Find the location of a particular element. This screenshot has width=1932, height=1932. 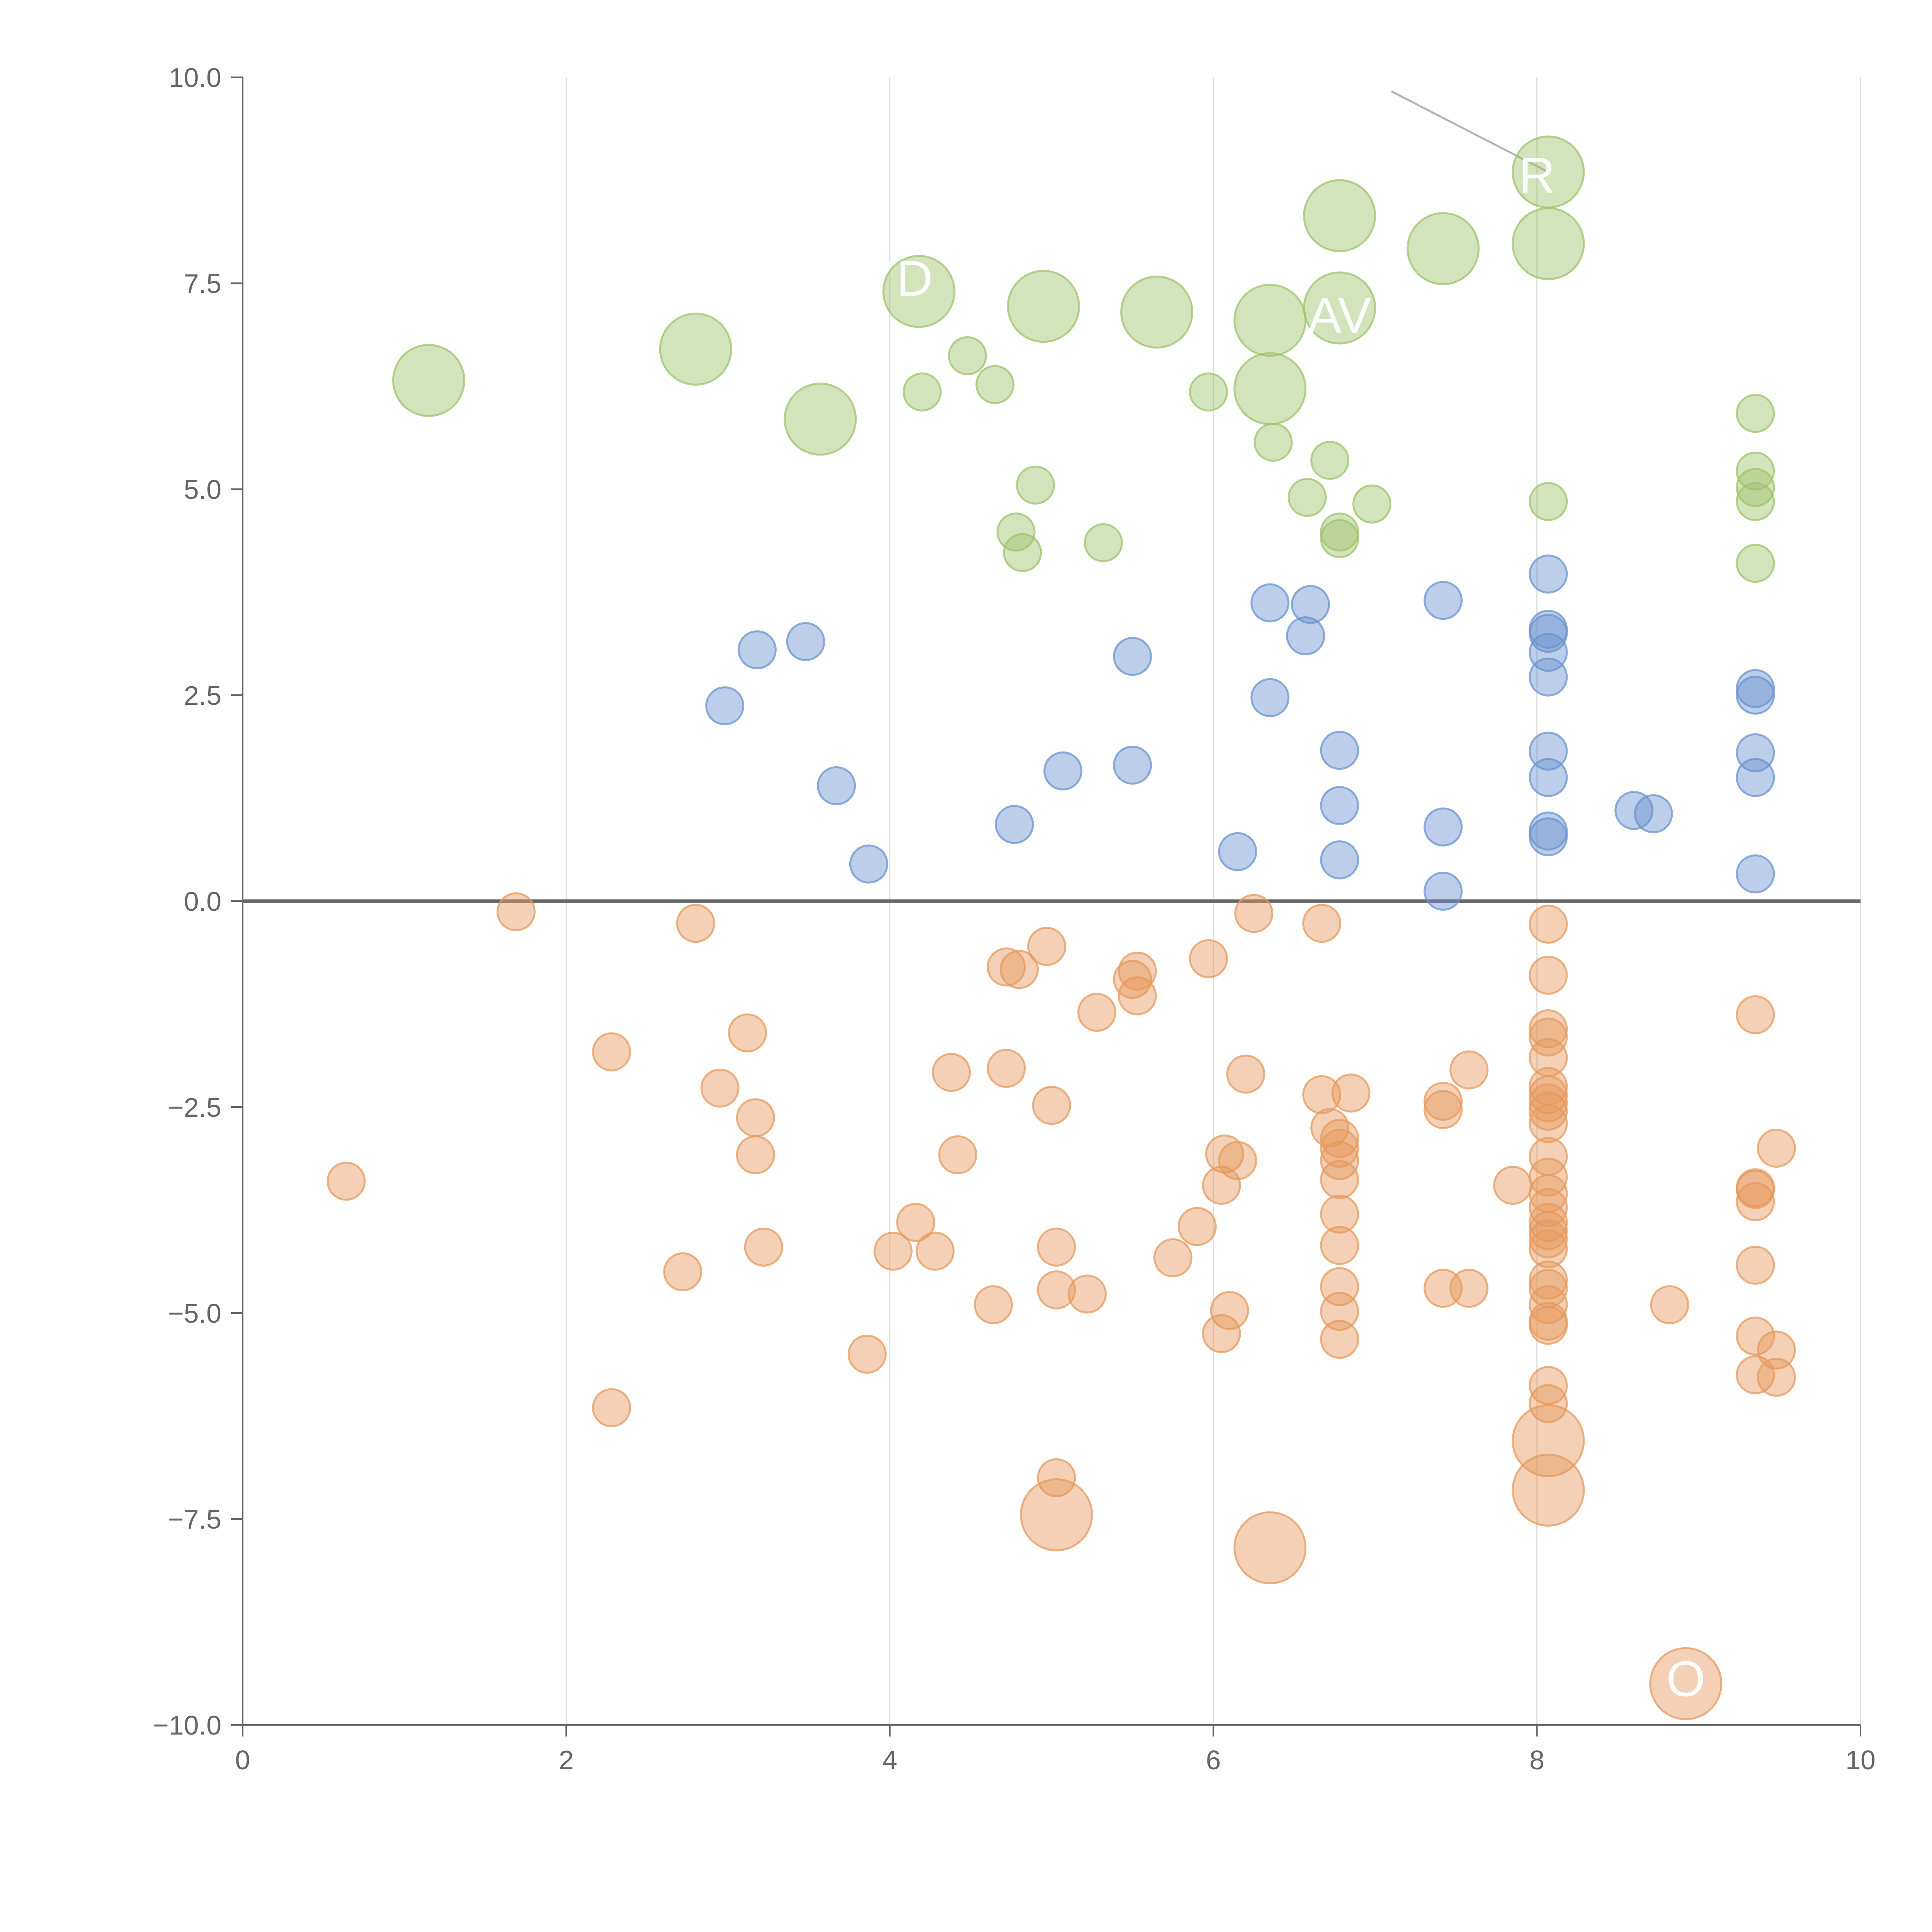

label-leader-lines is located at coordinates (1470, 131).